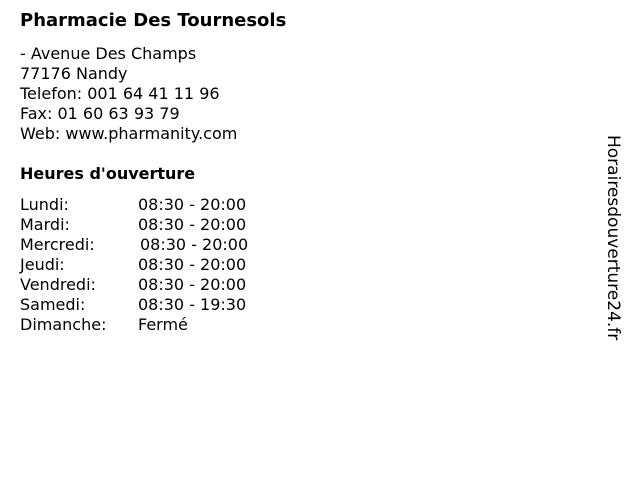 This screenshot has width=640, height=480. I want to click on street: - Avenue Des Champs, so click(108, 53).